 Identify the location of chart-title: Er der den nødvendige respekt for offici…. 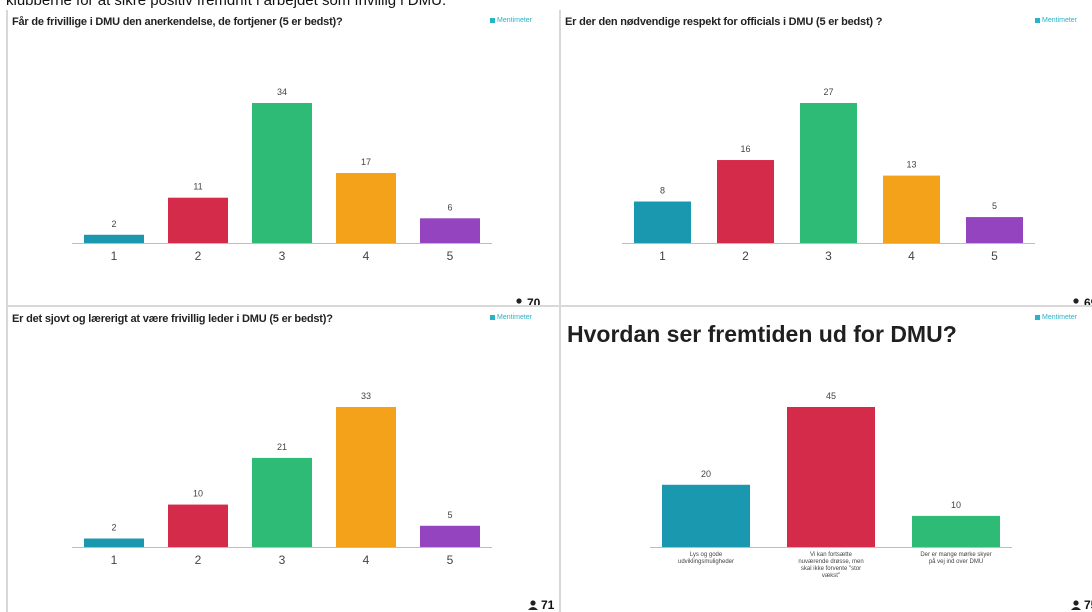
(724, 22).